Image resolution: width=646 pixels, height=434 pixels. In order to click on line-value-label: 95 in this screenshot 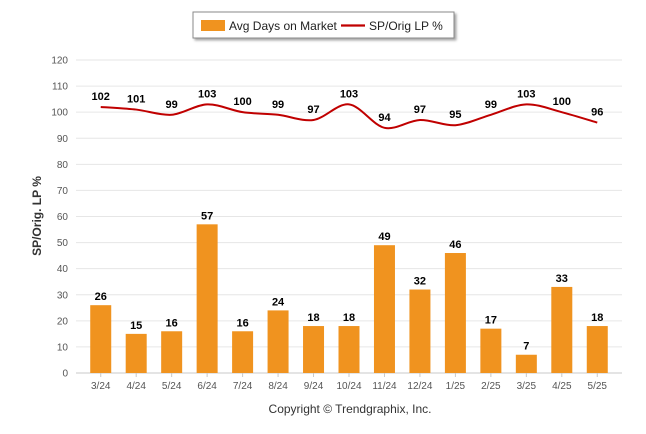, I will do `click(455, 115)`.